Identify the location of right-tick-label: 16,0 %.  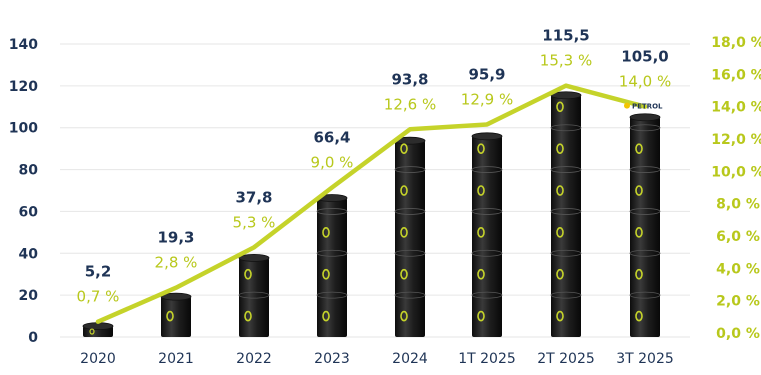
(736, 75).